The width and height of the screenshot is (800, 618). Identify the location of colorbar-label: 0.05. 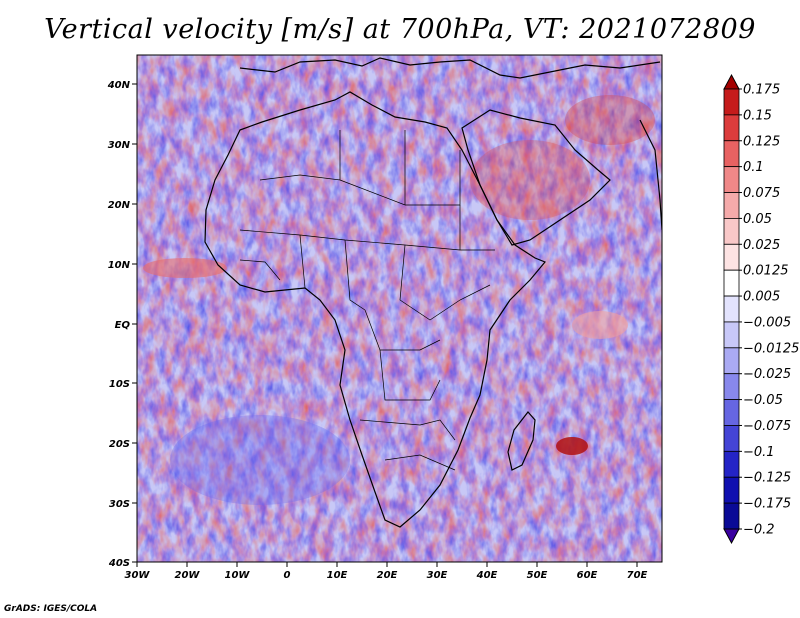
(757, 219).